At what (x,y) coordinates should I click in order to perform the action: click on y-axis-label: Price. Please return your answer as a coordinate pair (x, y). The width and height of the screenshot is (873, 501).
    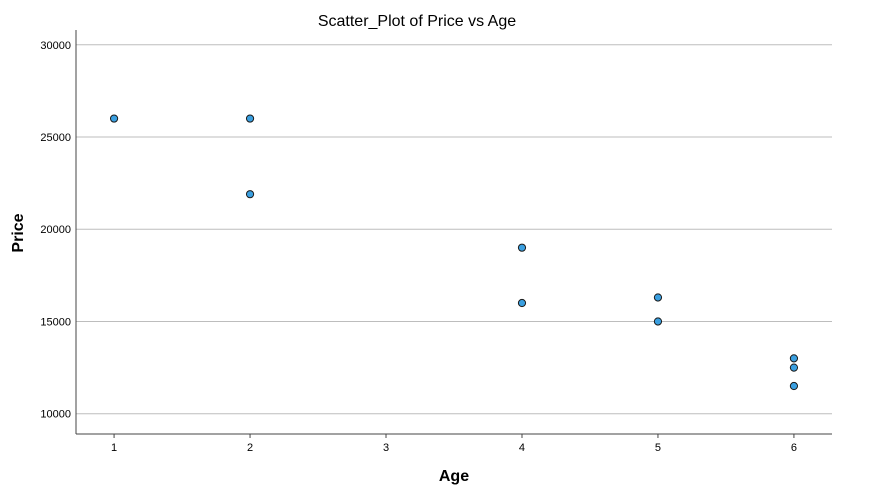
    Looking at the image, I should click on (18, 232).